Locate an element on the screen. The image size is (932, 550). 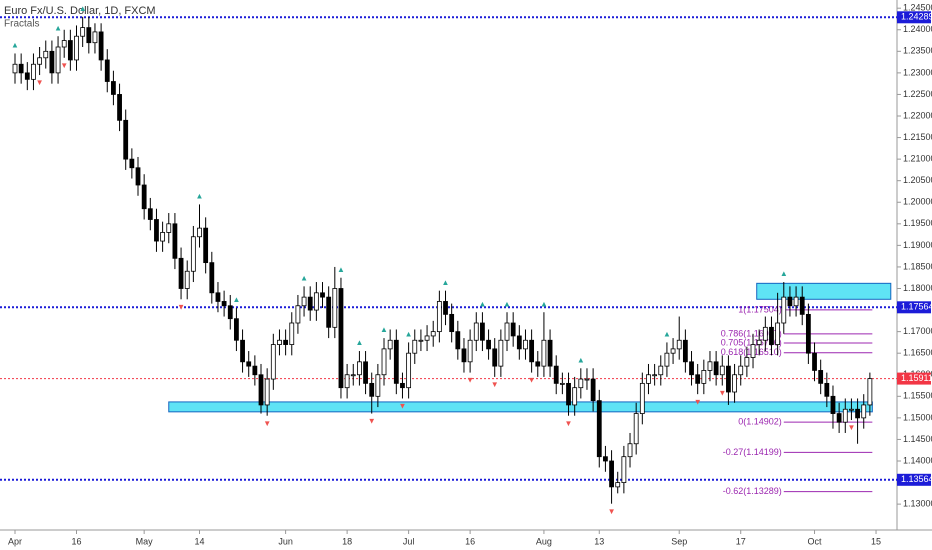
y-tick-label: 1.22500 is located at coordinates (917, 94).